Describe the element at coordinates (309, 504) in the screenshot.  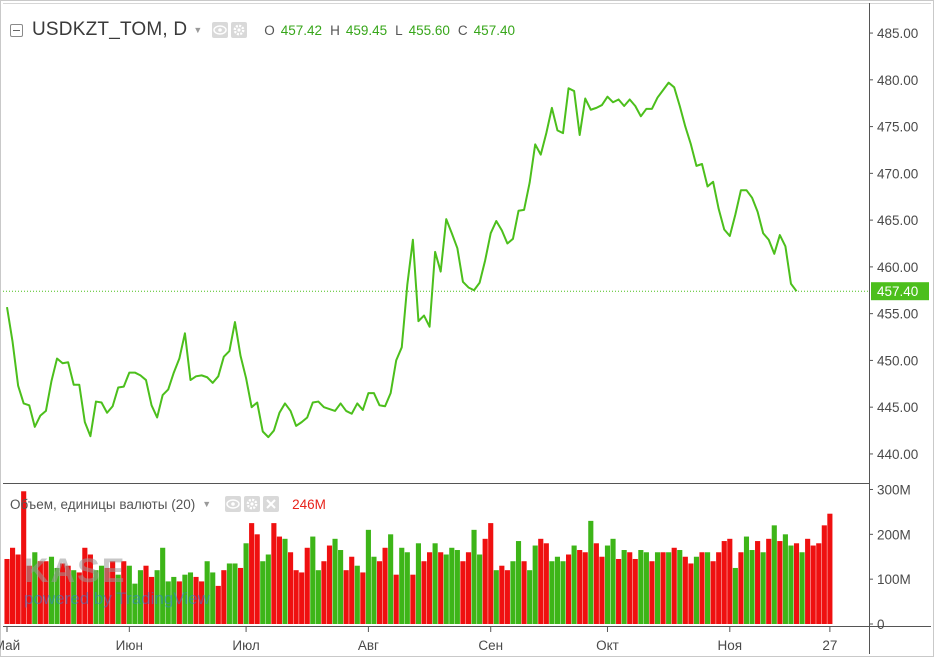
I see `volume-value: 246M` at that location.